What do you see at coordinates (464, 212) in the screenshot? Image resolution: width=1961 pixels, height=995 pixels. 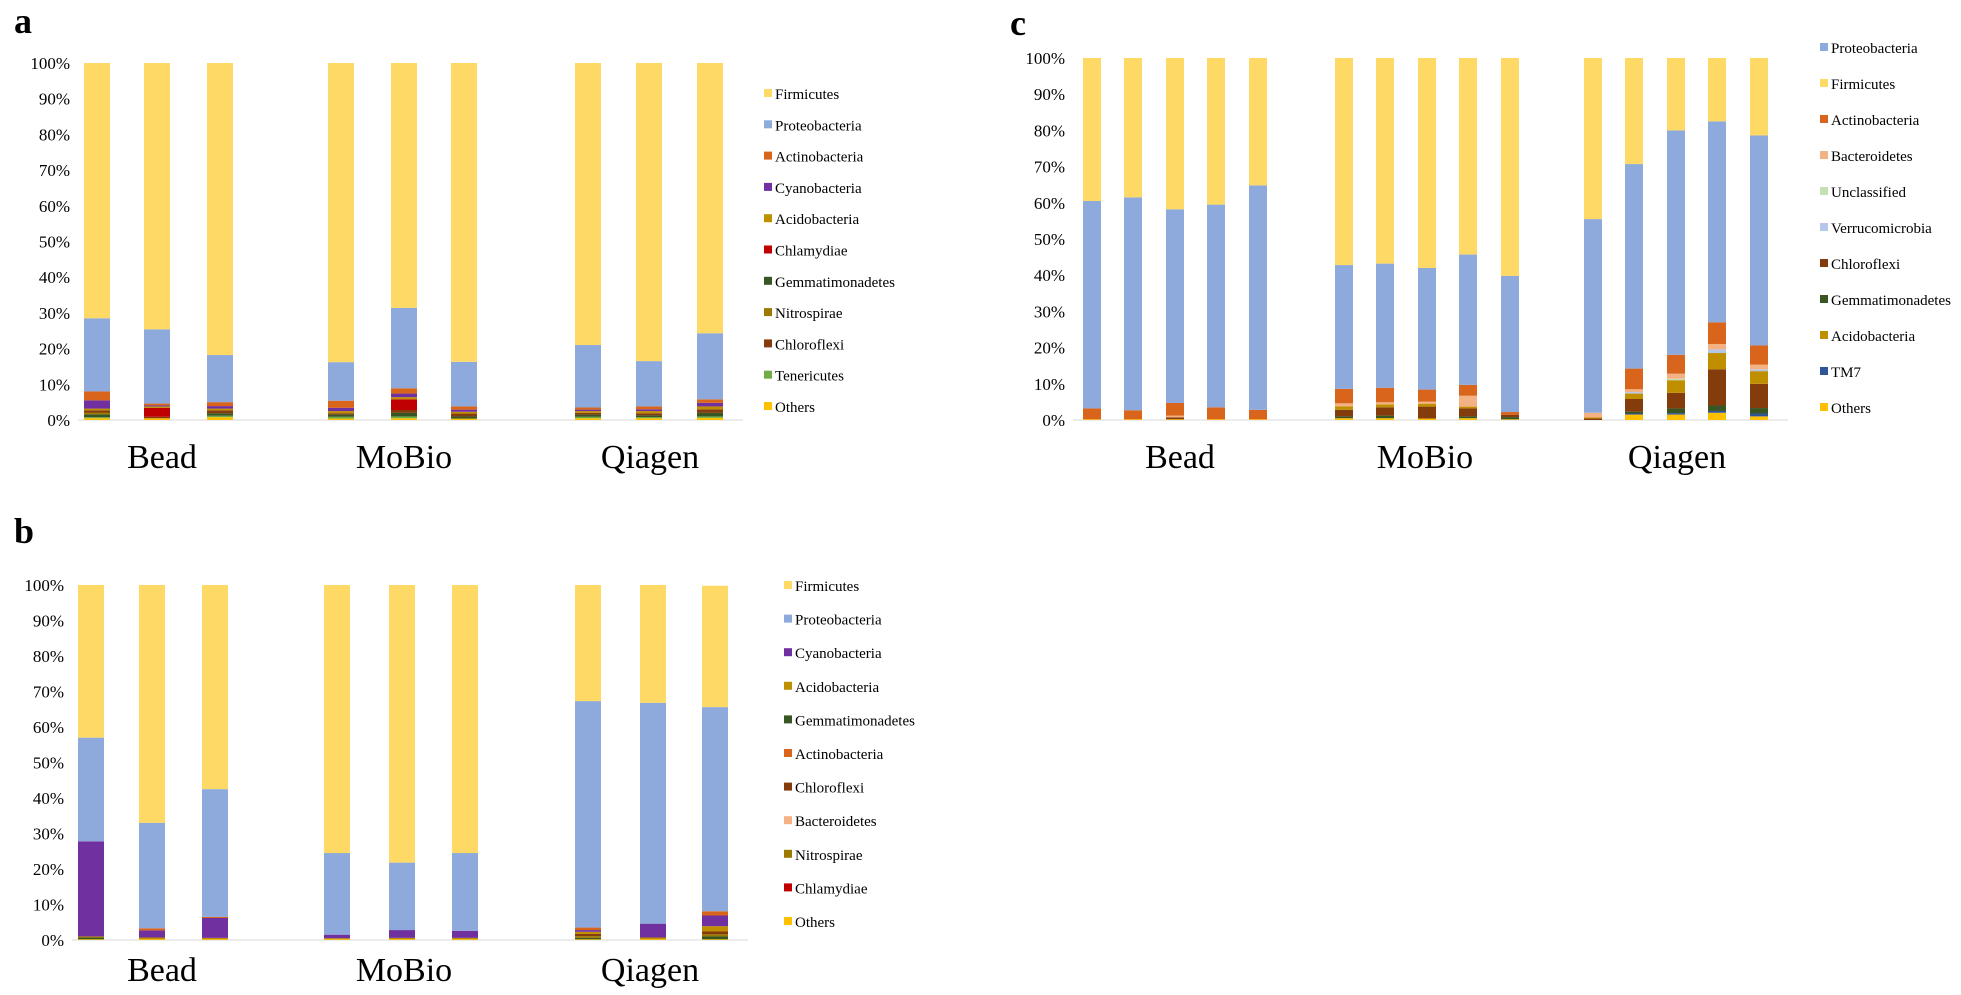 I see `chart-a-bar-6-firmicutes-segment` at bounding box center [464, 212].